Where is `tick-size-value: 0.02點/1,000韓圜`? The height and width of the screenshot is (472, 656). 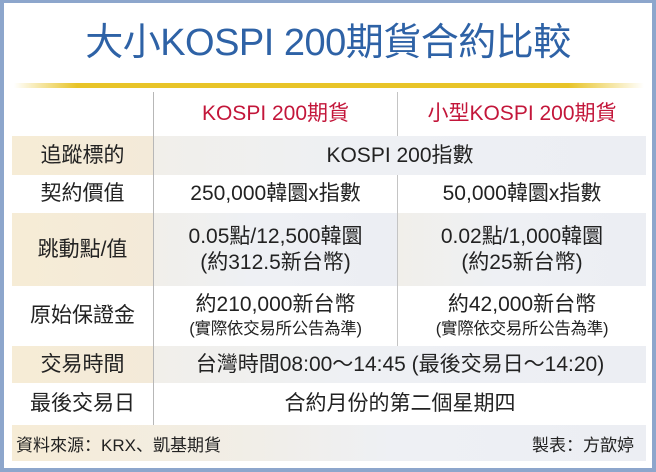
tick-size-value: 0.02點/1,000韓圜 is located at coordinates (522, 236).